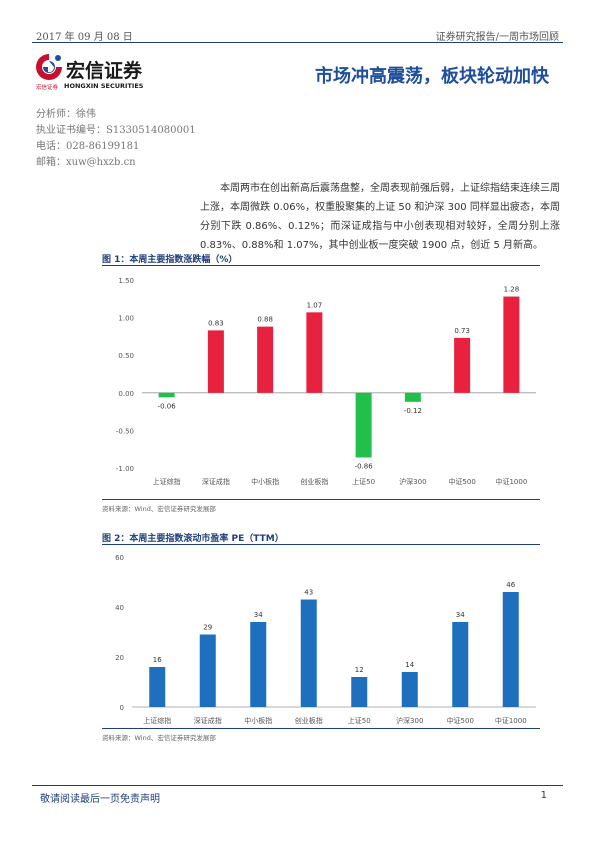 This screenshot has width=595, height=842. What do you see at coordinates (47, 88) in the screenshot?
I see `logo-sub-cn: 宏信证券` at bounding box center [47, 88].